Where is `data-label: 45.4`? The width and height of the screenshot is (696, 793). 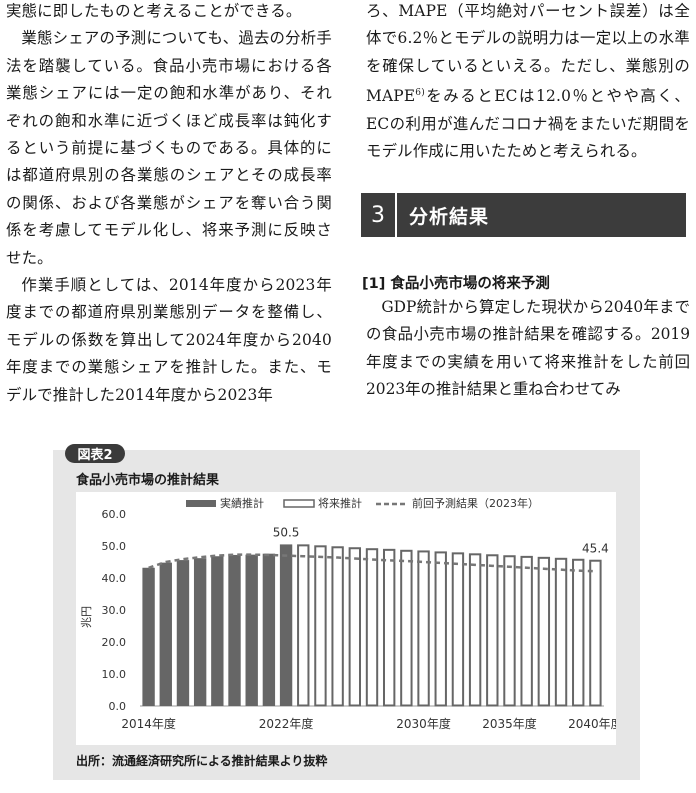 data-label: 45.4 is located at coordinates (595, 549).